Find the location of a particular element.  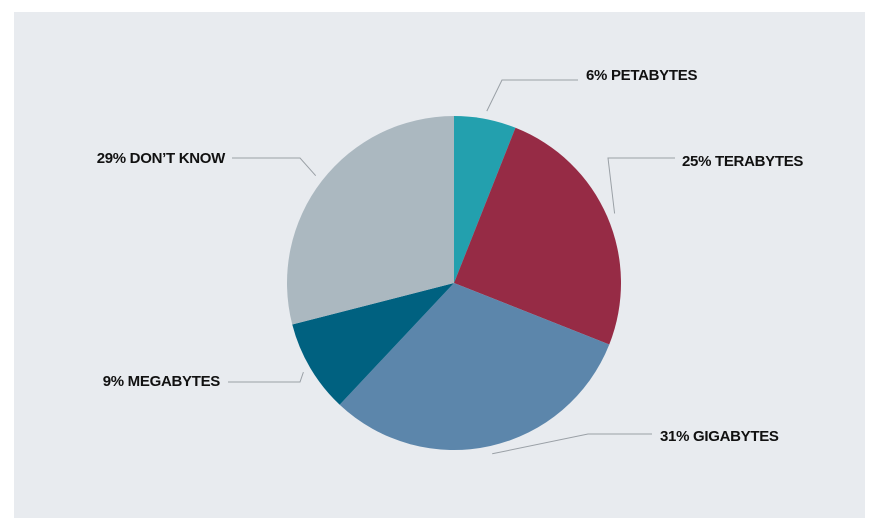

pie-slice-megabytes is located at coordinates (373, 344).